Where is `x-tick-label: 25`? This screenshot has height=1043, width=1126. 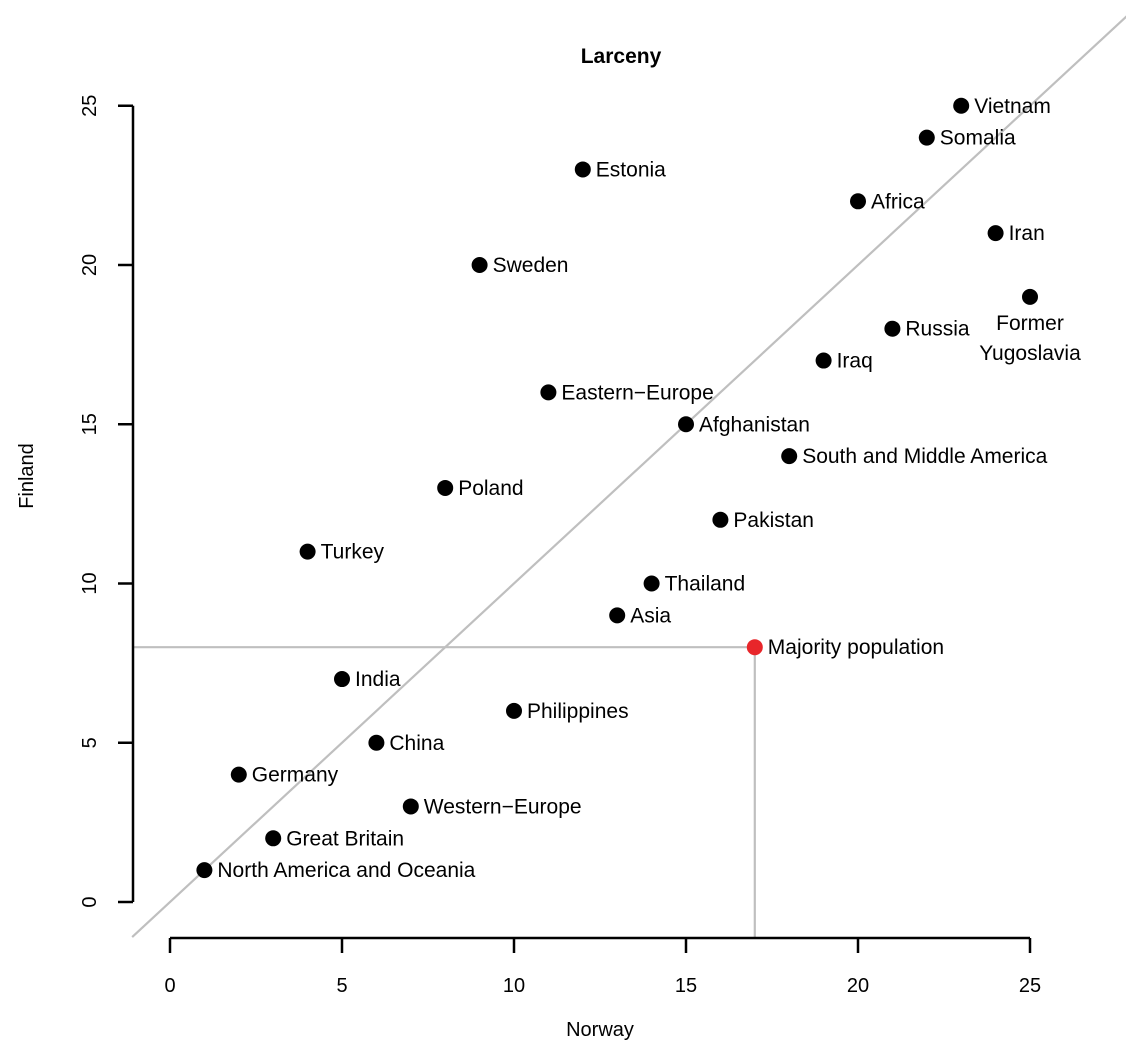 x-tick-label: 25 is located at coordinates (1030, 986).